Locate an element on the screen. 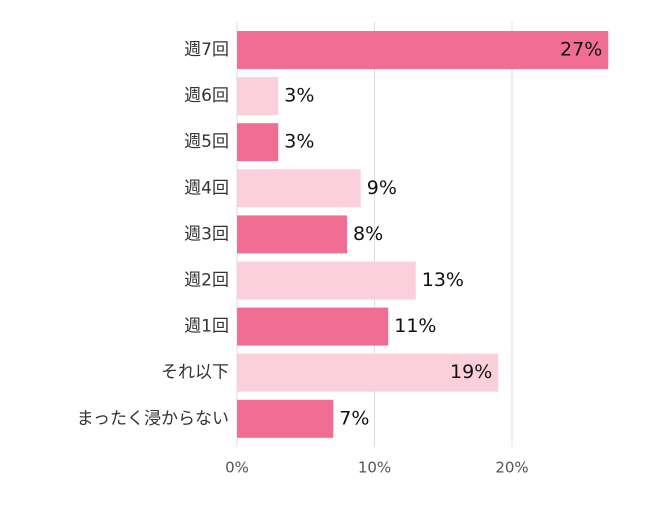 Image resolution: width=650 pixels, height=514 pixels. x-tick-label: 10% is located at coordinates (374, 468).